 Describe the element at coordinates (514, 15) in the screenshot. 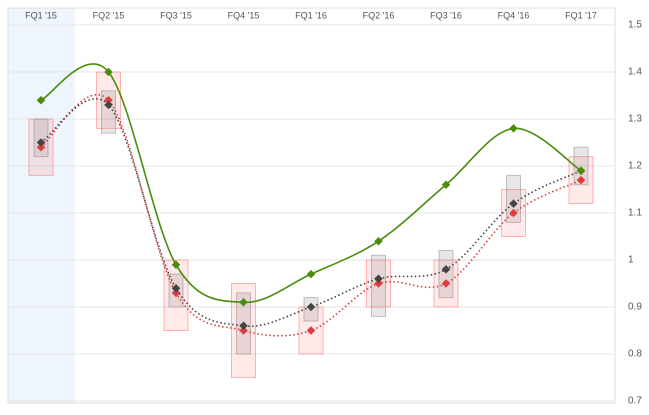

I see `x-tick-label: FQ4 '16` at that location.